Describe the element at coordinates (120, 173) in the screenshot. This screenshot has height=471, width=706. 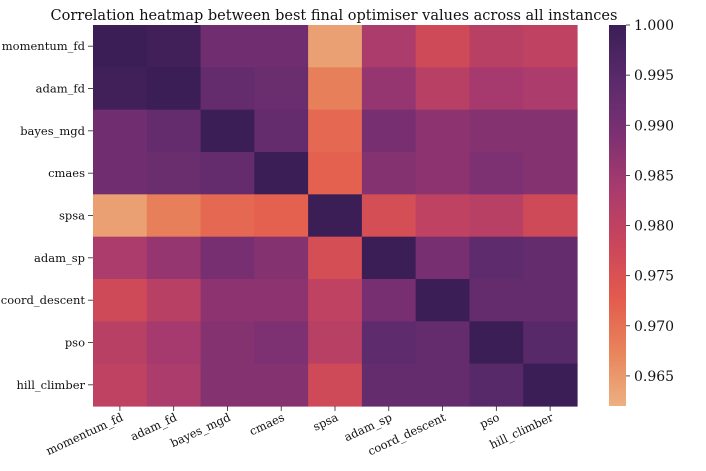
I see `heatmap-cell-cmaes-momentum_fd` at that location.